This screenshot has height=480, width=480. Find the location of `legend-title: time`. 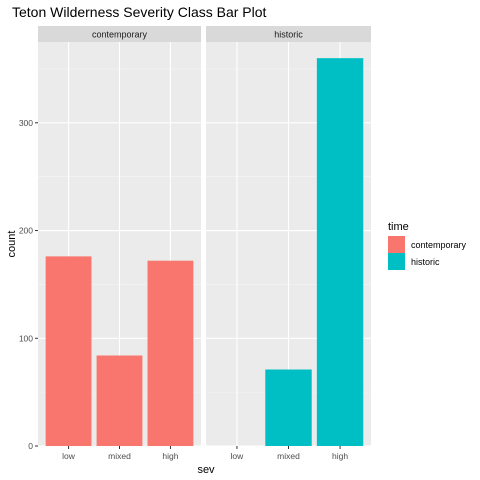

legend-title: time is located at coordinates (398, 227).